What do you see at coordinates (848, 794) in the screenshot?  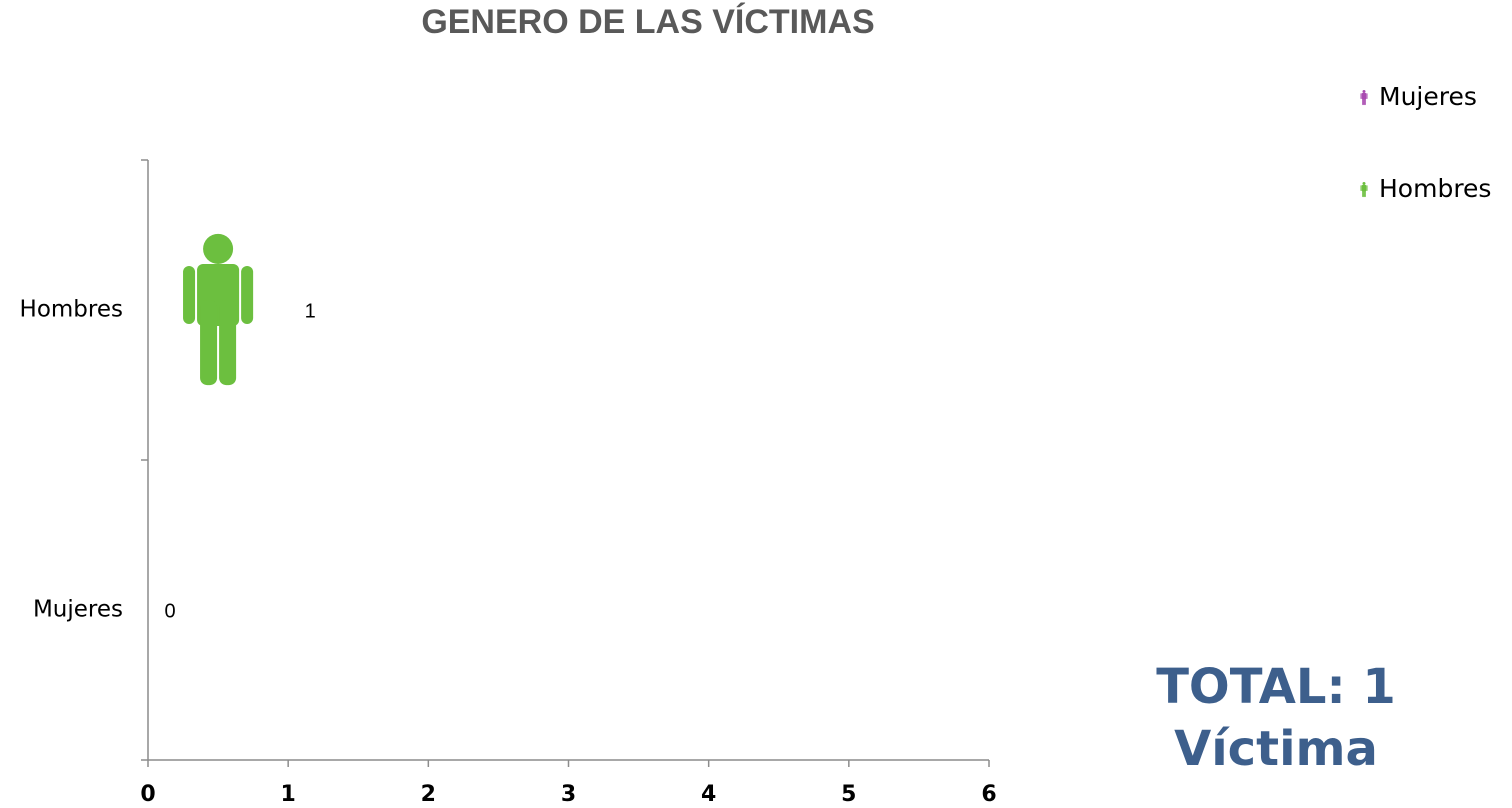 I see `x-tick-label: 5` at bounding box center [848, 794].